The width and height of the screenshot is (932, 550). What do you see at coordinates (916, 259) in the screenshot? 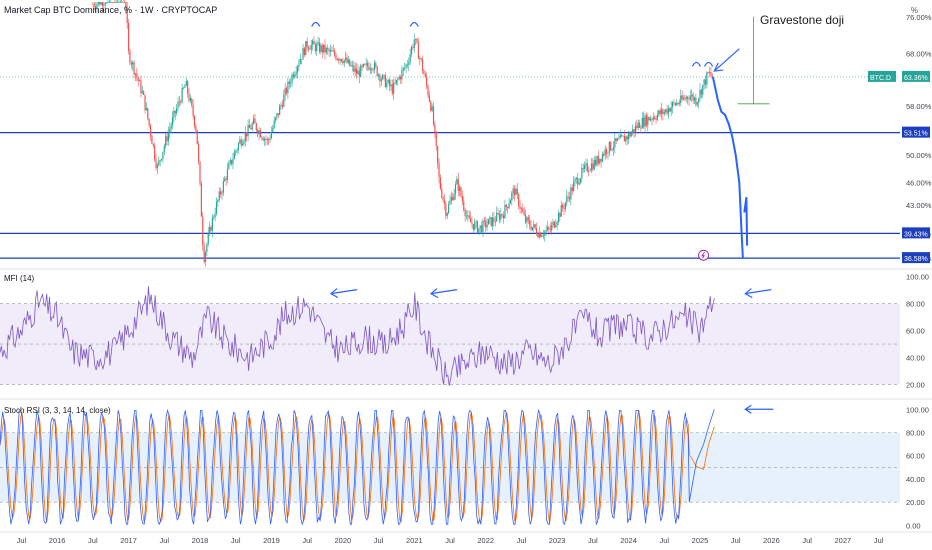
I see `level-price-label: 36.58%` at bounding box center [916, 259].